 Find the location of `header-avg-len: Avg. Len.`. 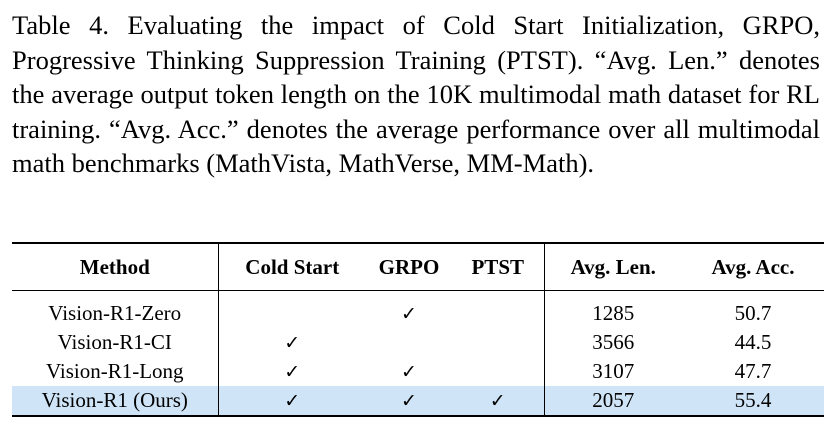

header-avg-len: Avg. Len. is located at coordinates (613, 266).